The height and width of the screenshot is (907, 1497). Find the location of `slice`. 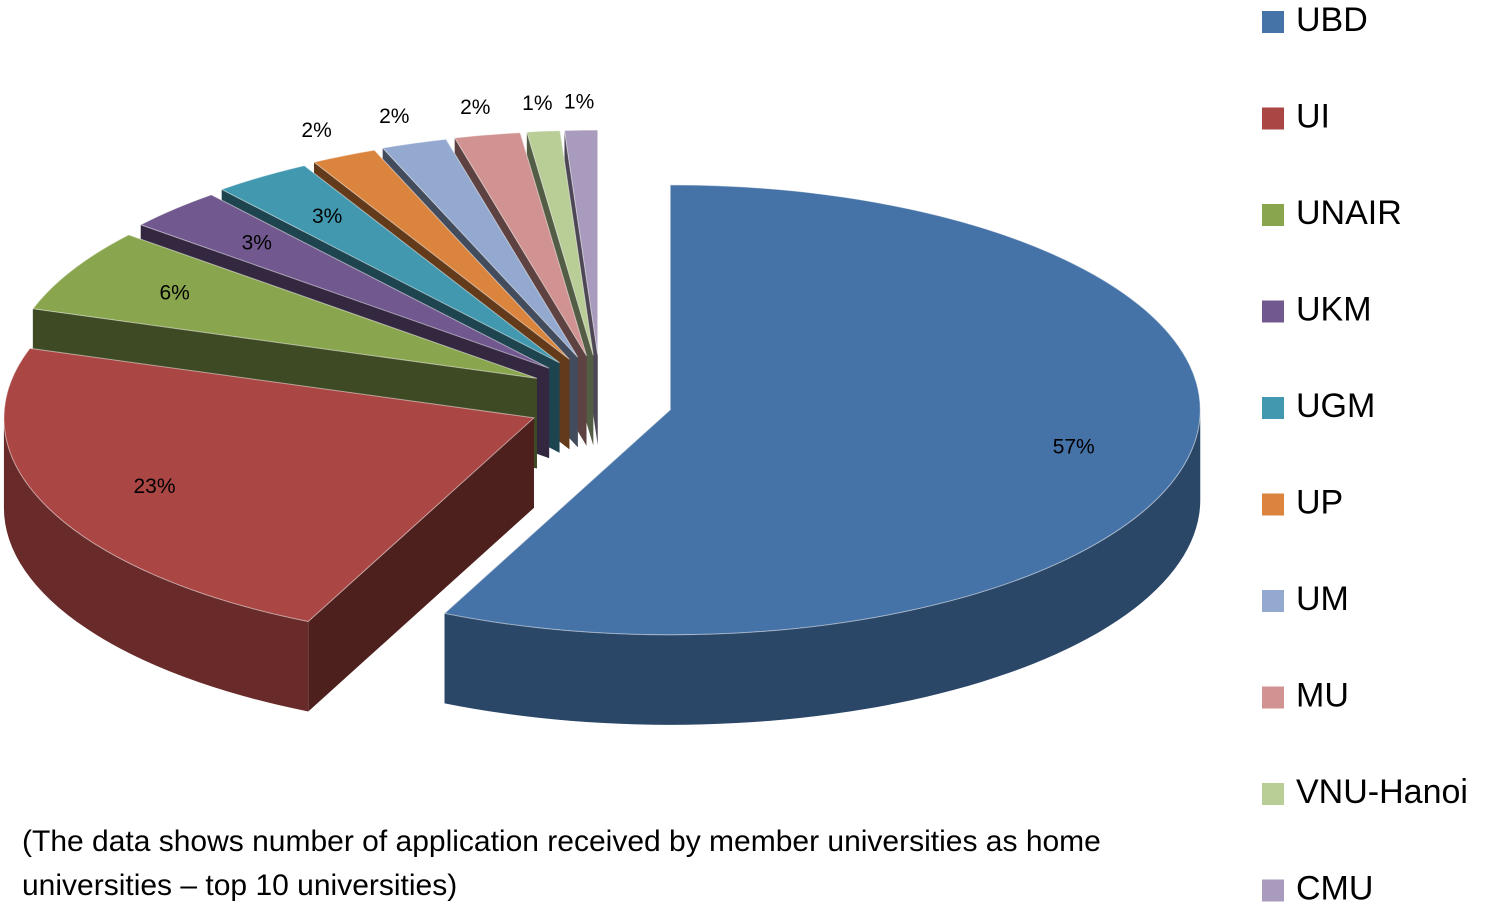

slice is located at coordinates (269, 529).